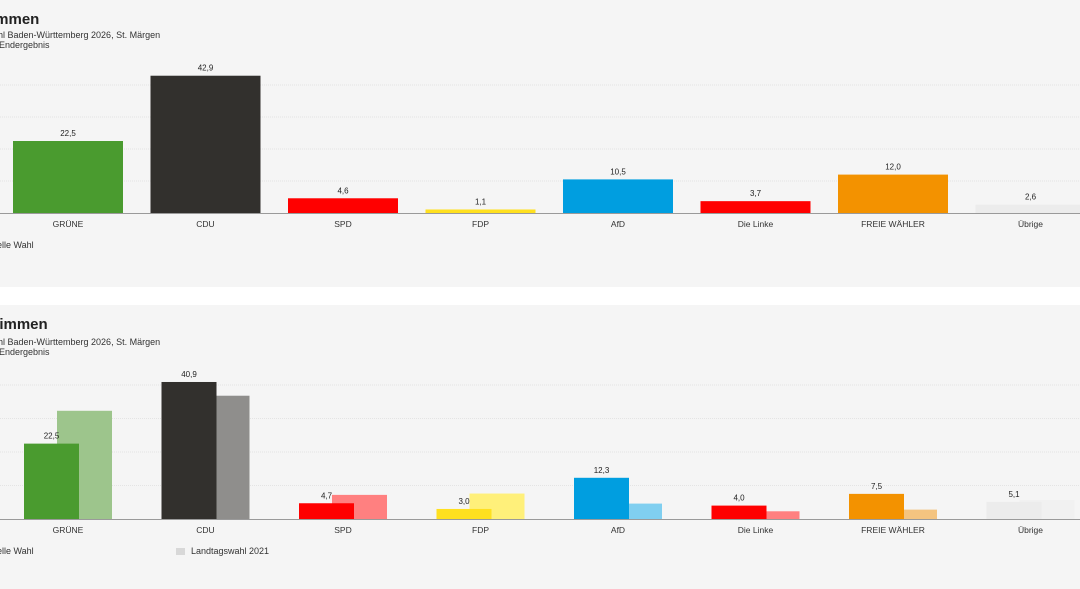 This screenshot has width=1080, height=589. I want to click on data-label: 3,7, so click(756, 193).